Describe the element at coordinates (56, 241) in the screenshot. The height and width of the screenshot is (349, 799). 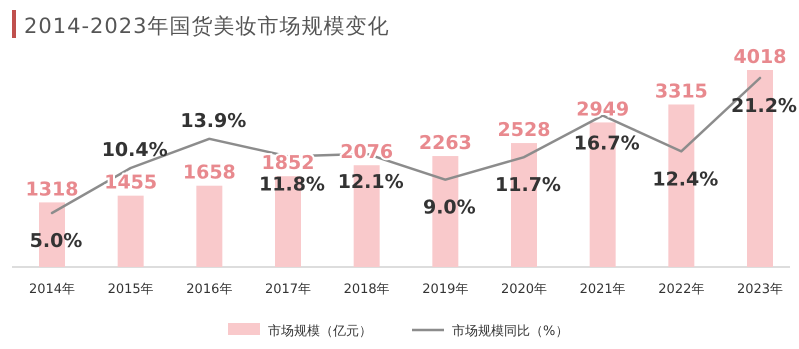
I see `data-label: 5.0%` at that location.